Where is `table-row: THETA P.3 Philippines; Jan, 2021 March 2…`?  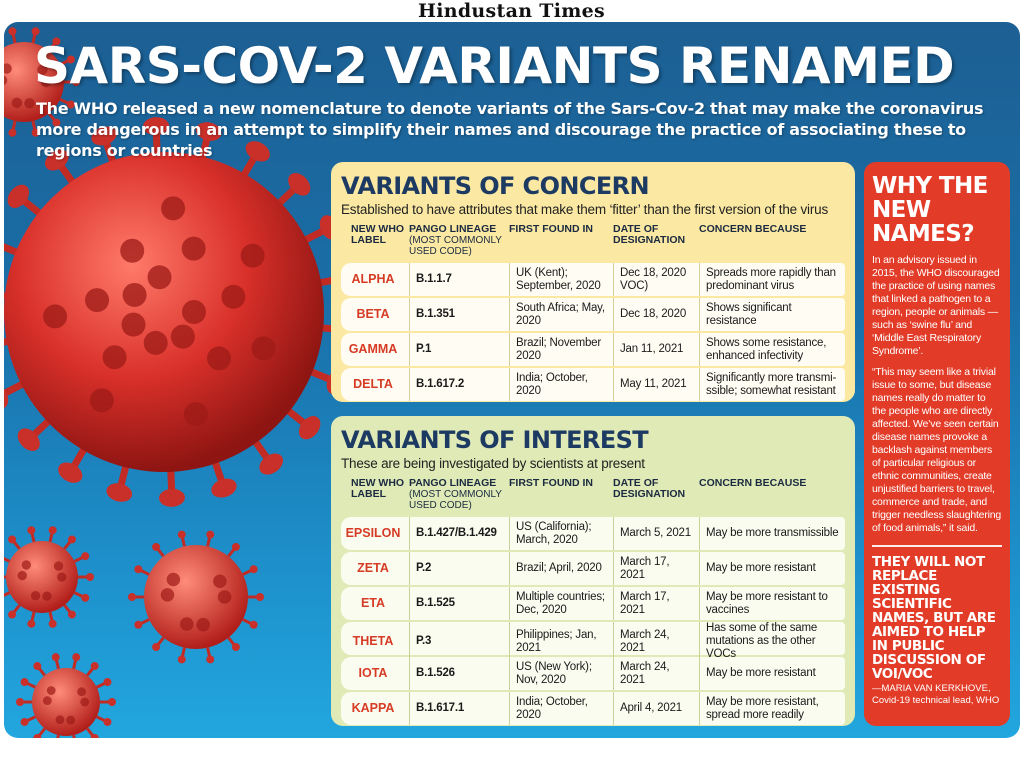 table-row: THETA P.3 Philippines; Jan, 2021 March 2… is located at coordinates (593, 641).